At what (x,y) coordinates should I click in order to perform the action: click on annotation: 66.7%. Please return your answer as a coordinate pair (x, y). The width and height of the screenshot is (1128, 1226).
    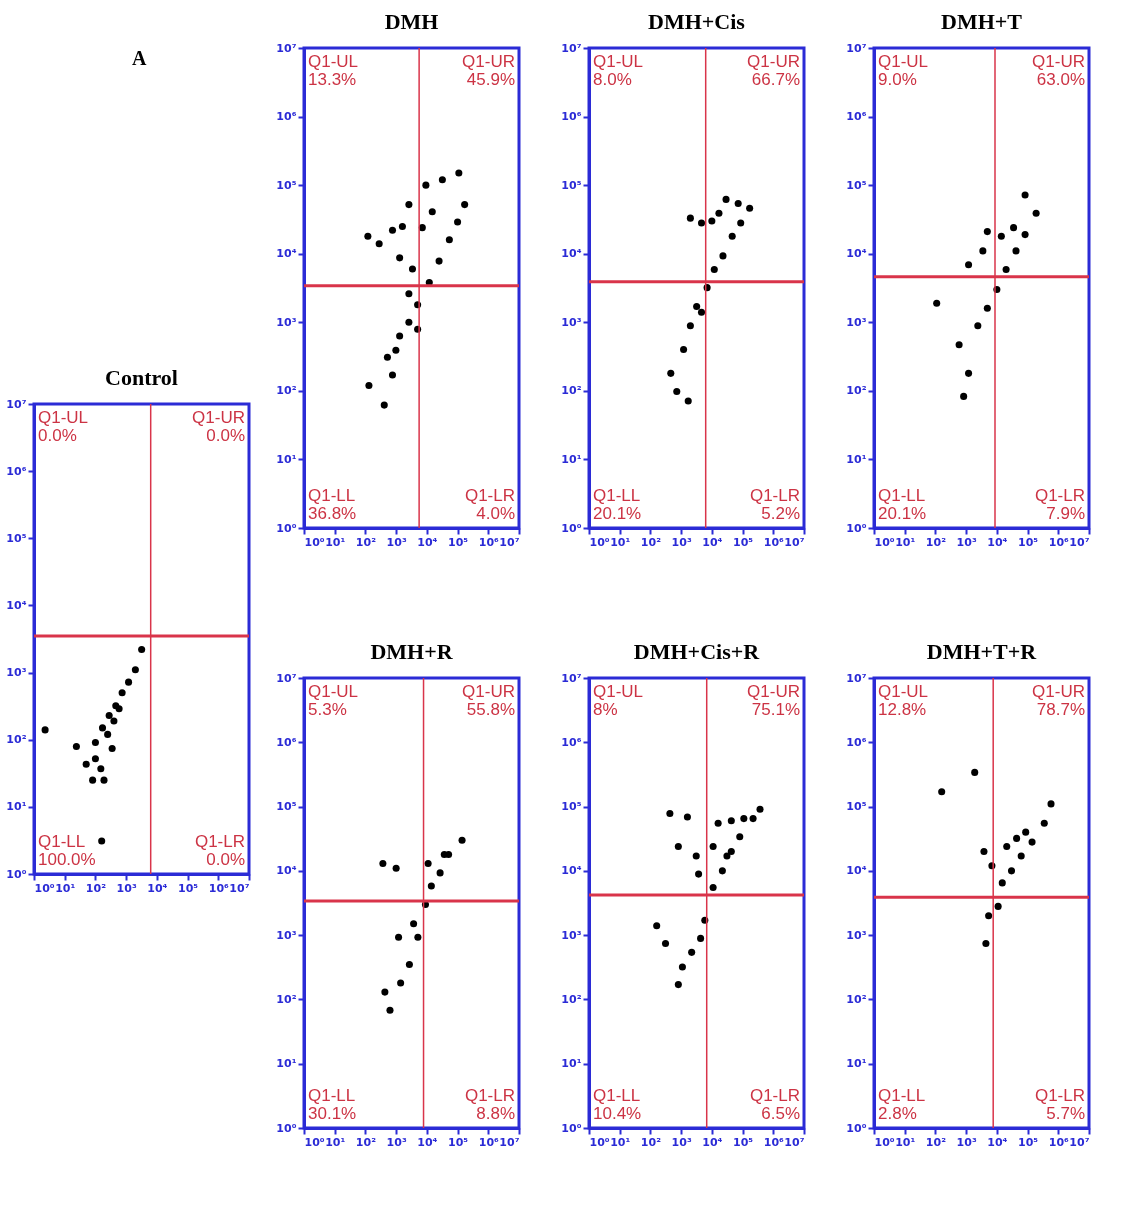
    Looking at the image, I should click on (775, 79).